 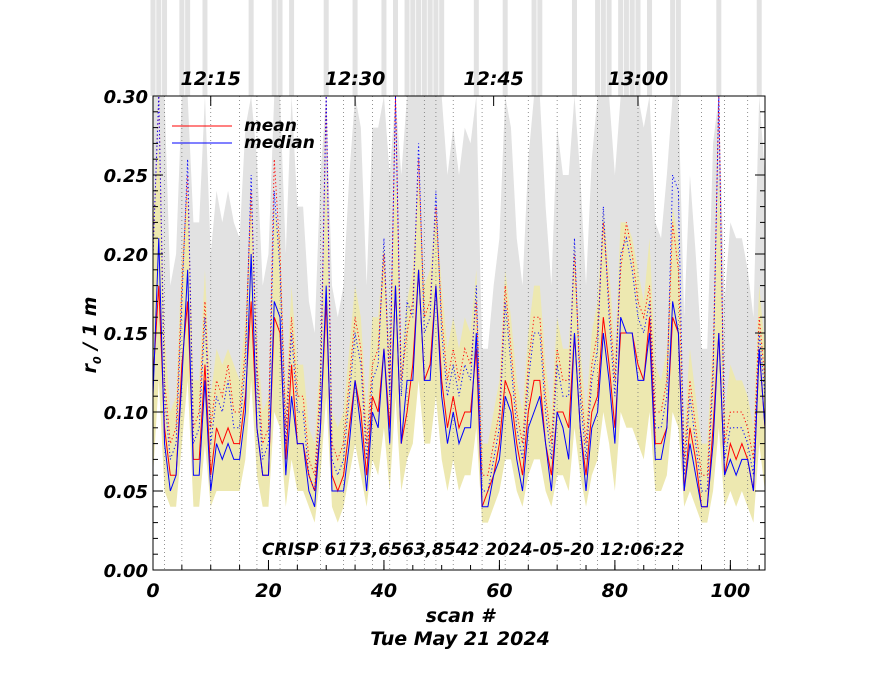 I want to click on x-tick-label: 0, so click(x=152, y=591).